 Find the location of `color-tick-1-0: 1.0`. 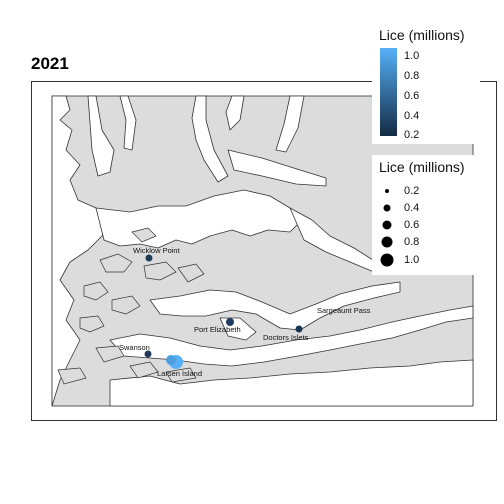

color-tick-1-0: 1.0 is located at coordinates (412, 56).